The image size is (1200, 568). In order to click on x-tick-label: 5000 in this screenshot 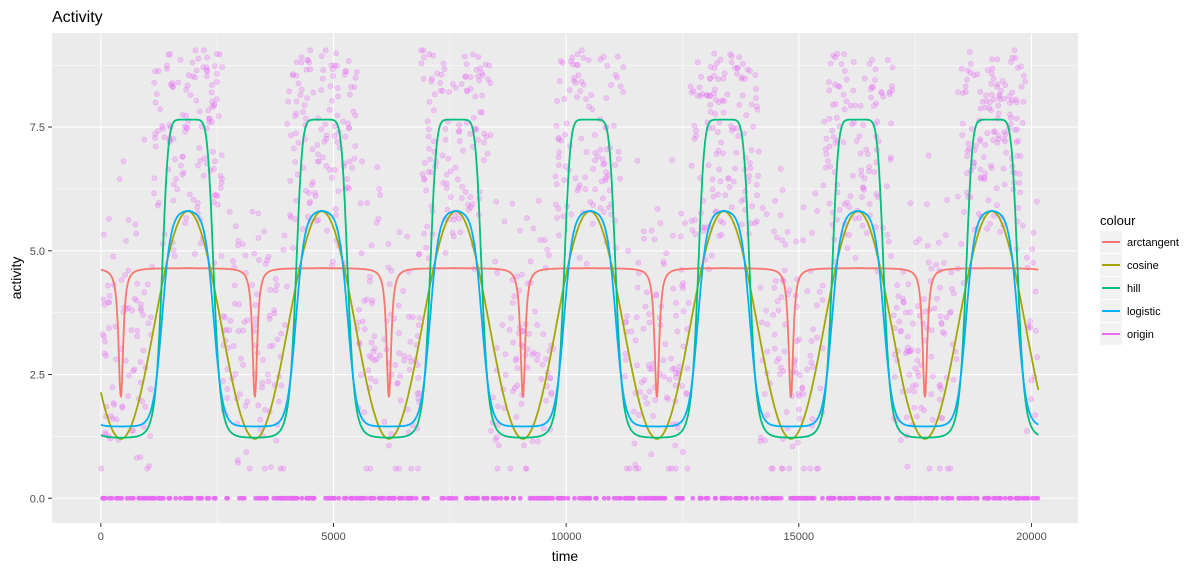, I will do `click(333, 537)`.